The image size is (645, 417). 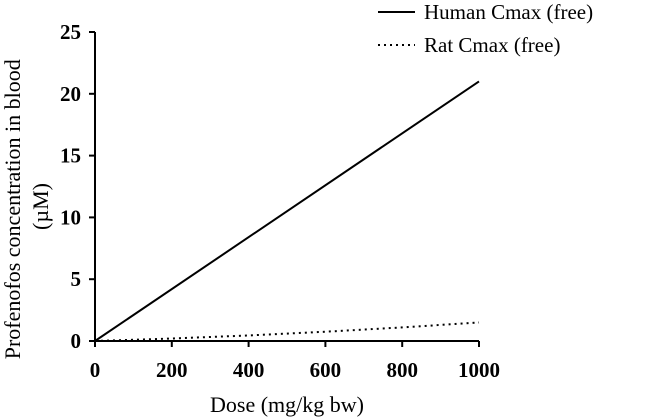 I want to click on y-tick-label: 25, so click(x=70, y=32).